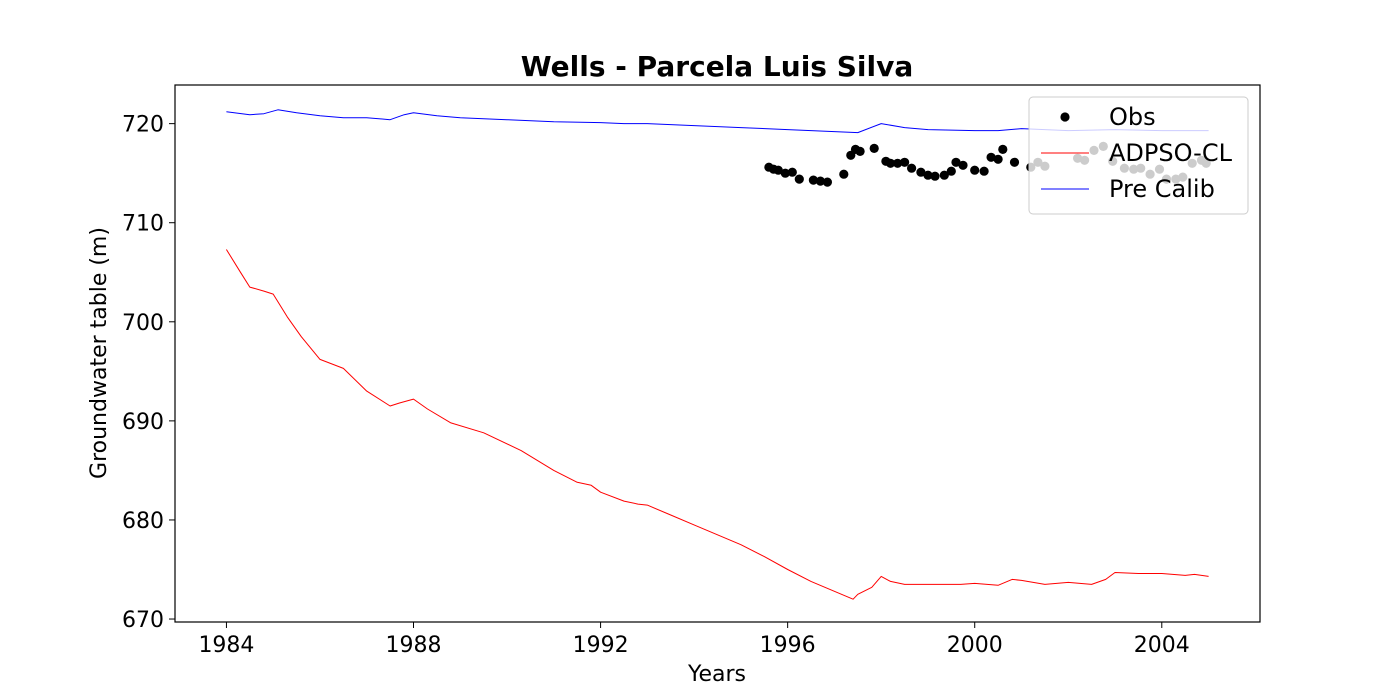 This screenshot has width=1400, height=700. I want to click on legend-label-pre-calib: Pre Calib, so click(1162, 189).